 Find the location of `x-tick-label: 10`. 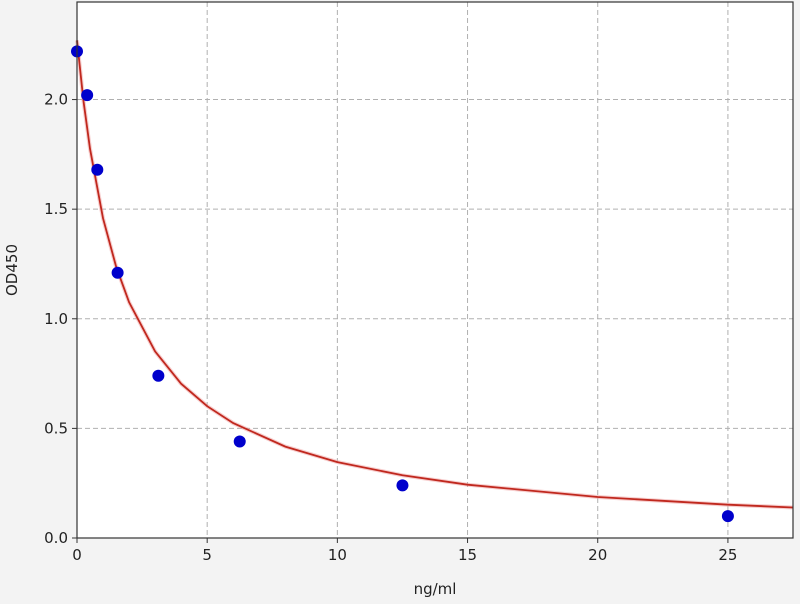

x-tick-label: 10 is located at coordinates (337, 555).